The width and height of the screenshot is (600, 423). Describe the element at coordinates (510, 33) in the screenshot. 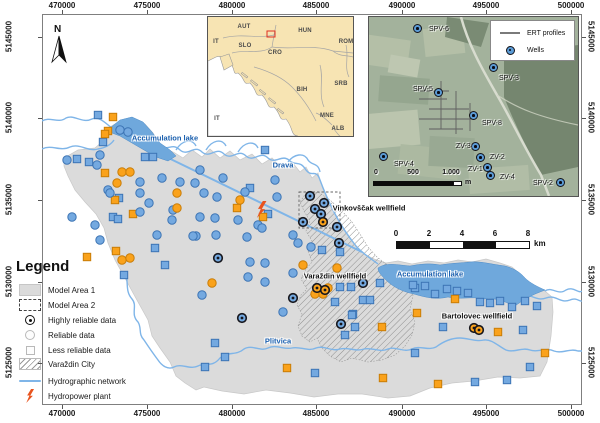

I see `ert-profile-icon` at that location.